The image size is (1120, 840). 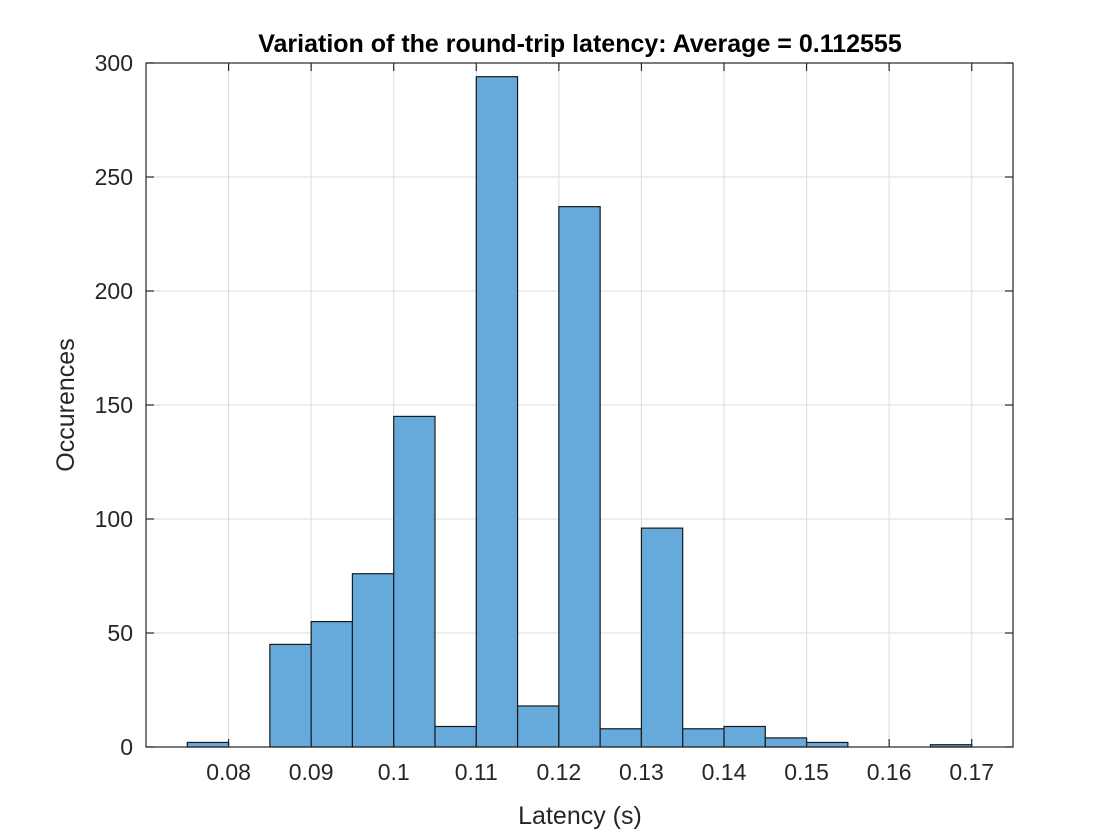 What do you see at coordinates (114, 291) in the screenshot?
I see `y-tick-label: 200` at bounding box center [114, 291].